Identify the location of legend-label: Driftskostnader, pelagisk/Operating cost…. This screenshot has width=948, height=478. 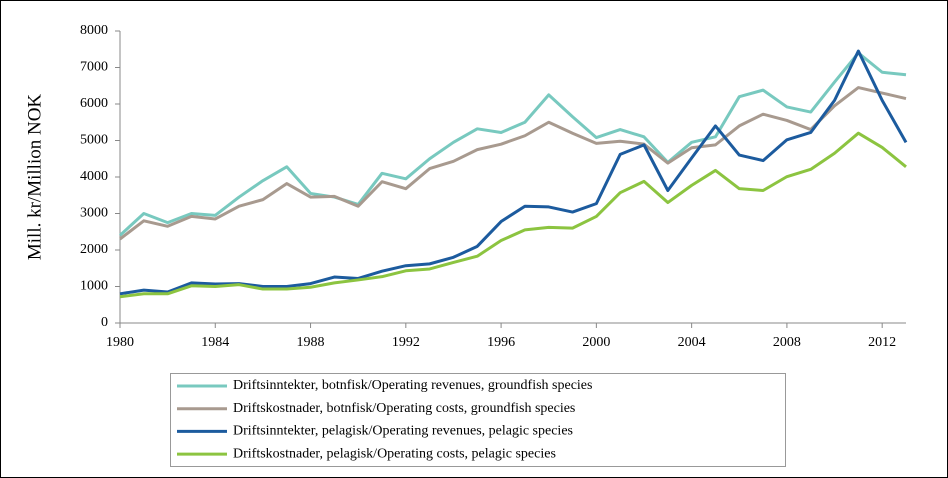
(394, 453).